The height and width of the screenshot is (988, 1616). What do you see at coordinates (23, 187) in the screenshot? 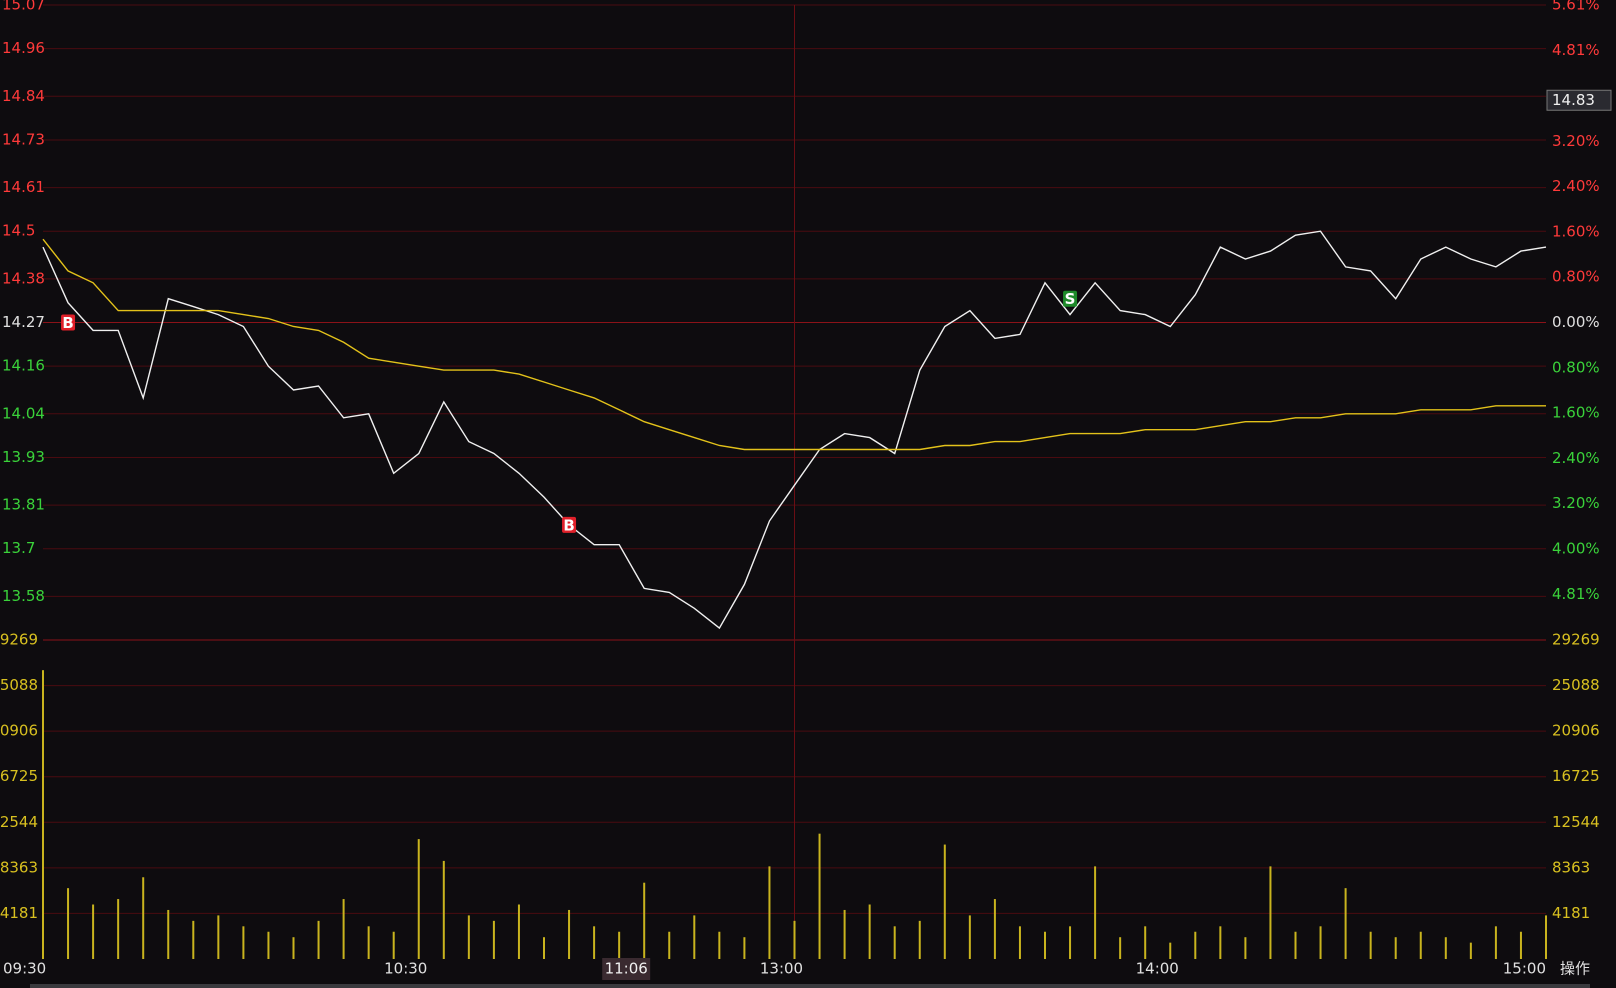
I see `y-tick-label: 14.61` at bounding box center [23, 187].